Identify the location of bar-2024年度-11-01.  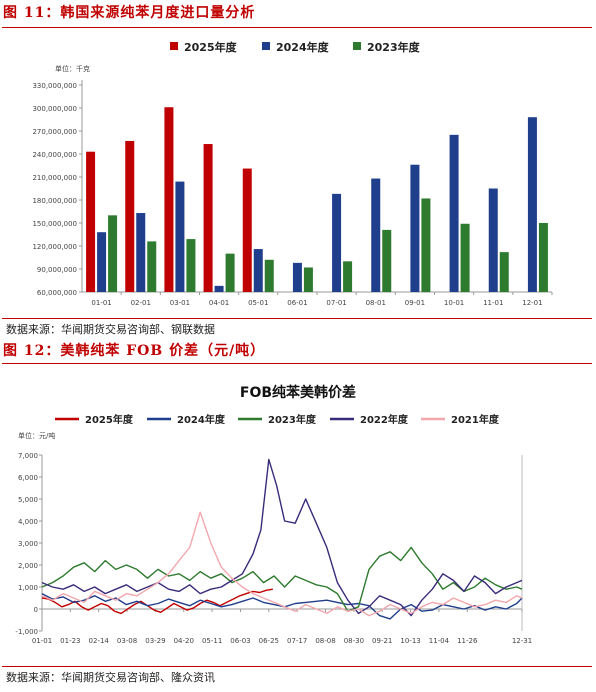
(493, 240).